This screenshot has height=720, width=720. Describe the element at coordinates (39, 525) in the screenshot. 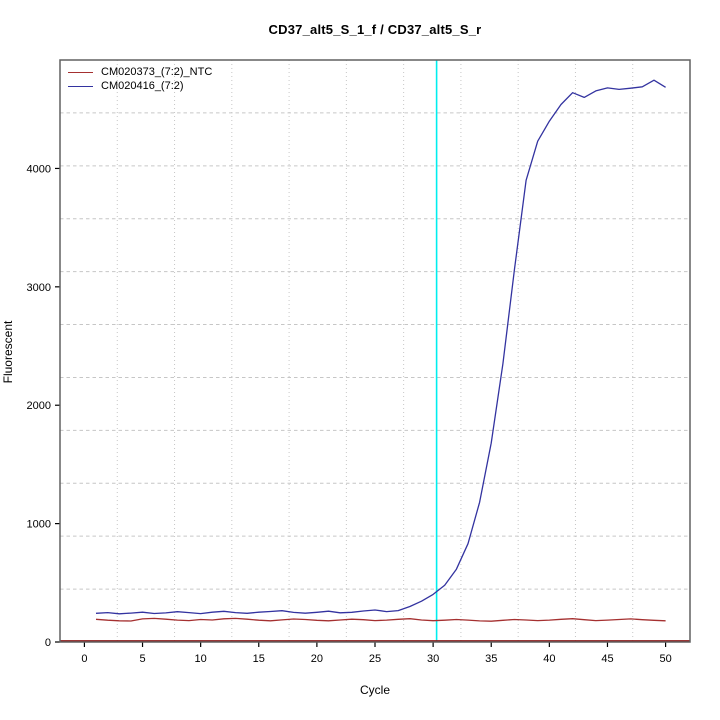

I see `y-tick-label: 1000` at that location.